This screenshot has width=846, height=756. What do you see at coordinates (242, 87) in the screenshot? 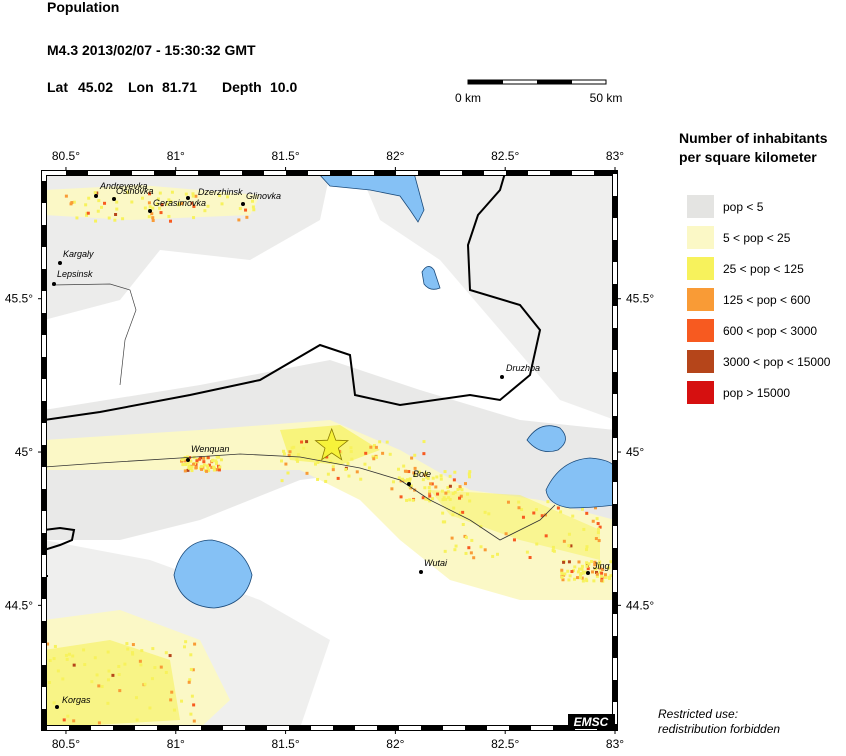
I see `depth-label: Depth` at bounding box center [242, 87].